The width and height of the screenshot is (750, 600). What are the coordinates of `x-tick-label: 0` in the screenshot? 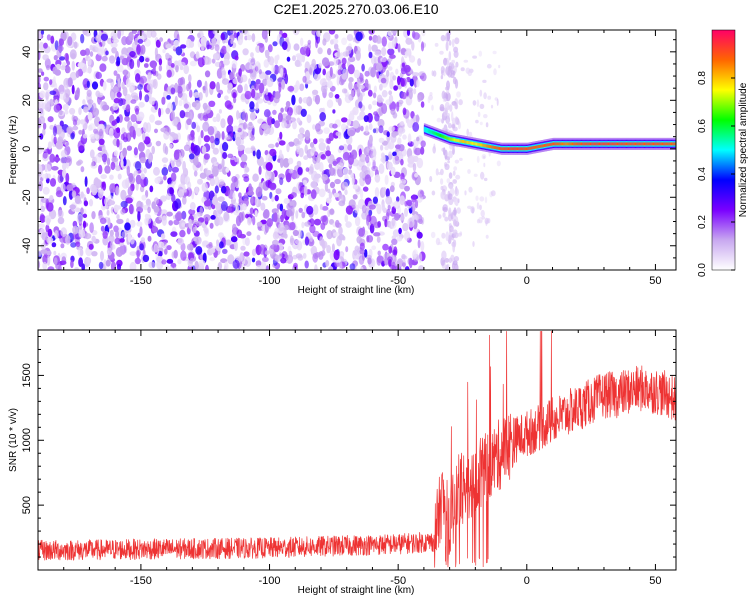 It's located at (527, 281).